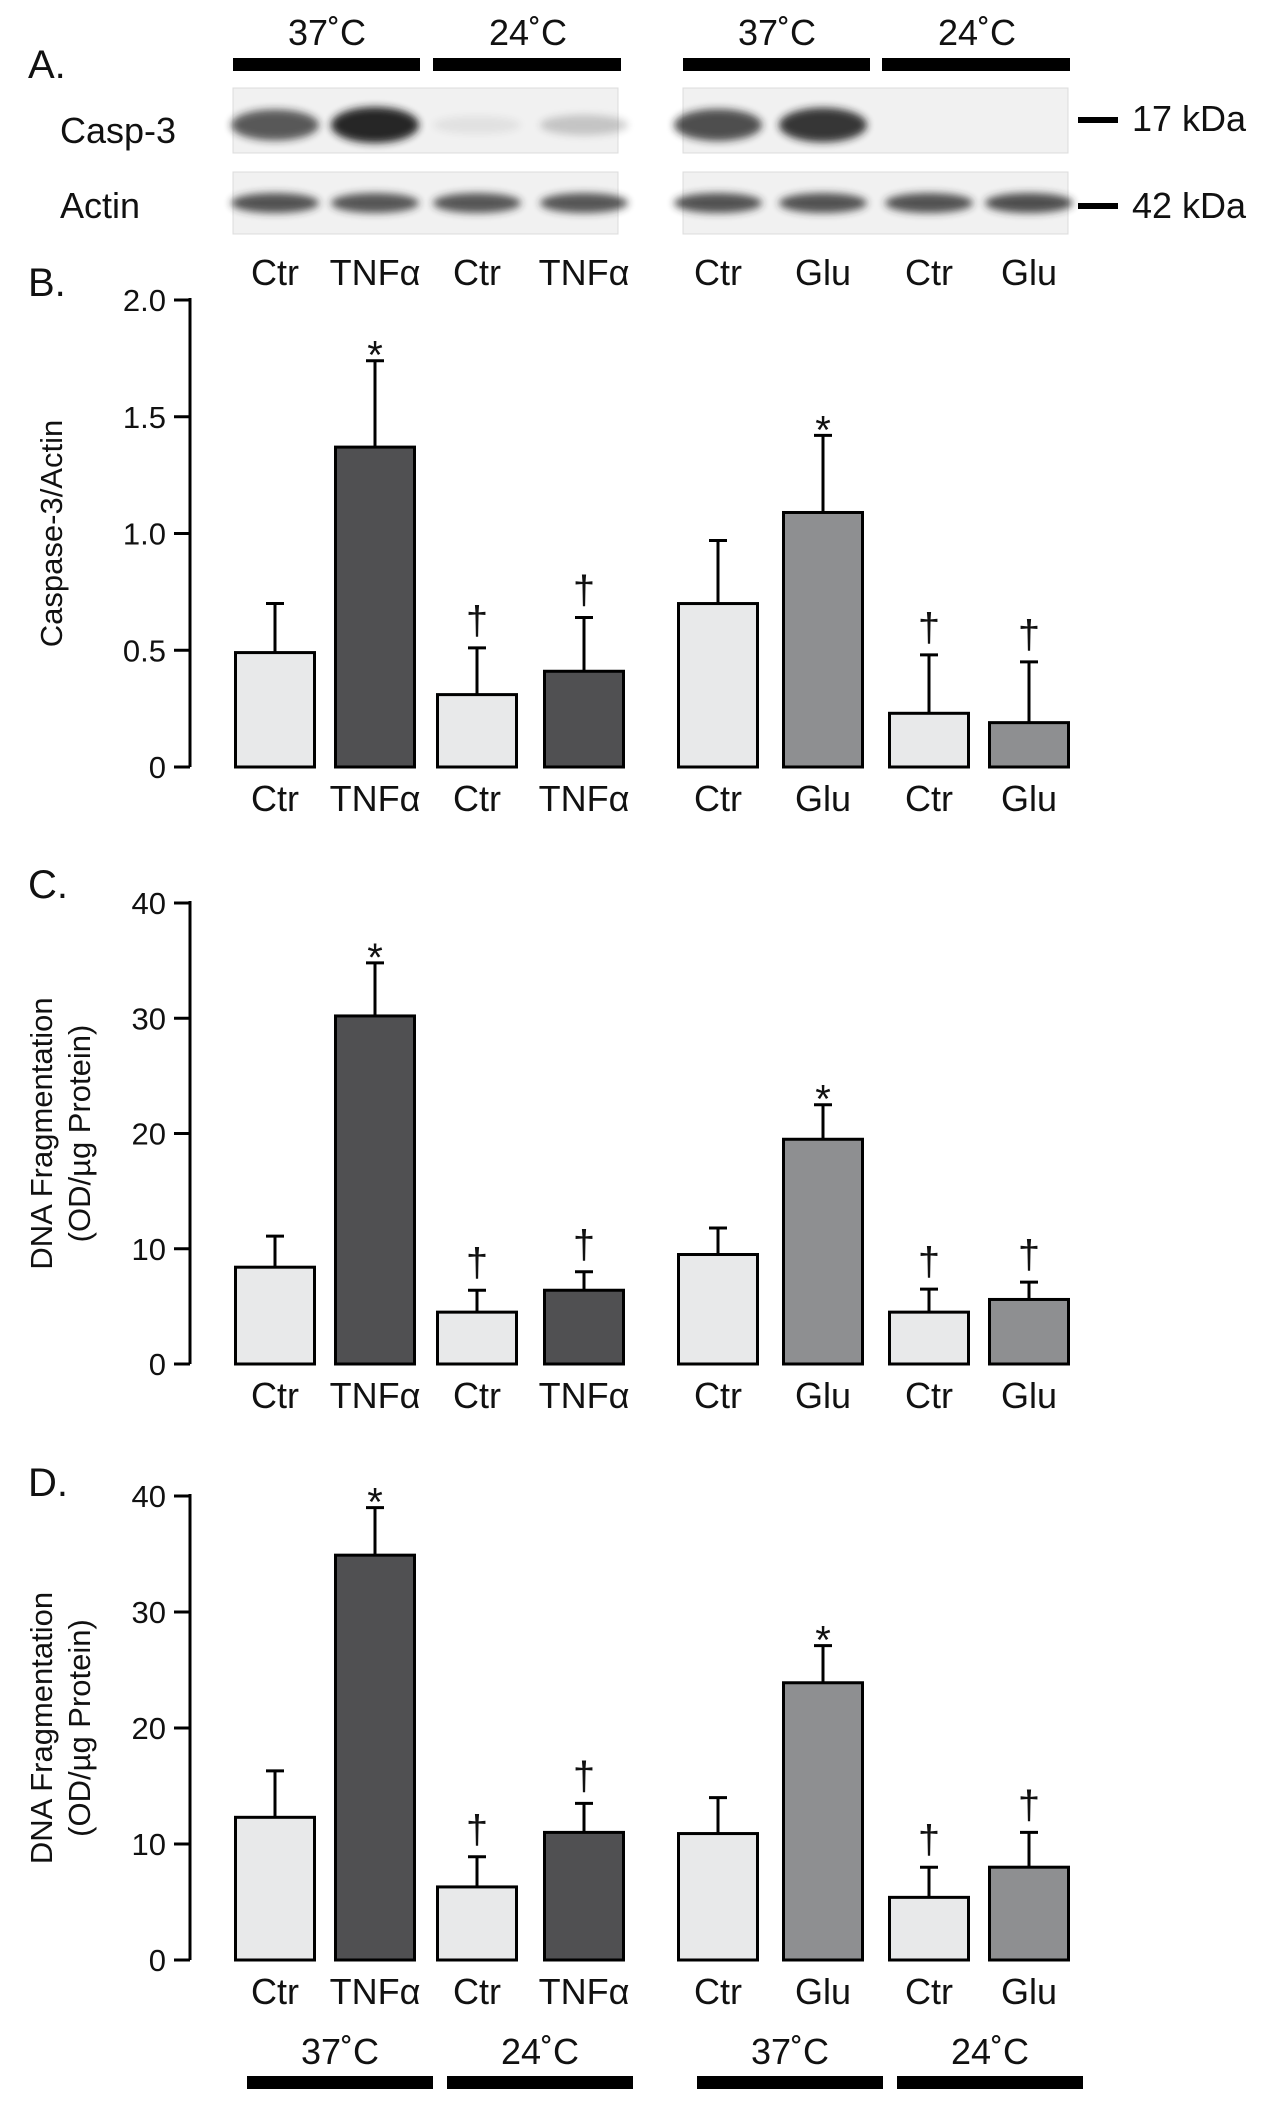 Image resolution: width=1272 pixels, height=2114 pixels. I want to click on marker-tick-17kda, so click(1098, 120).